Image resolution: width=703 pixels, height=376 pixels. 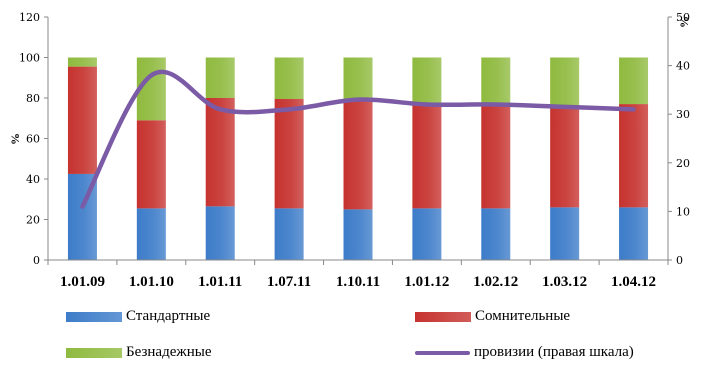 I want to click on left-axis-label: %, so click(x=15, y=139).